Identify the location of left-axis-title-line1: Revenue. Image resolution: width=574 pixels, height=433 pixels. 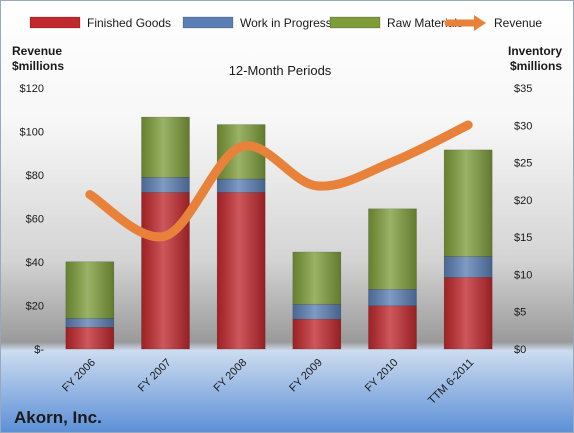
(37, 51).